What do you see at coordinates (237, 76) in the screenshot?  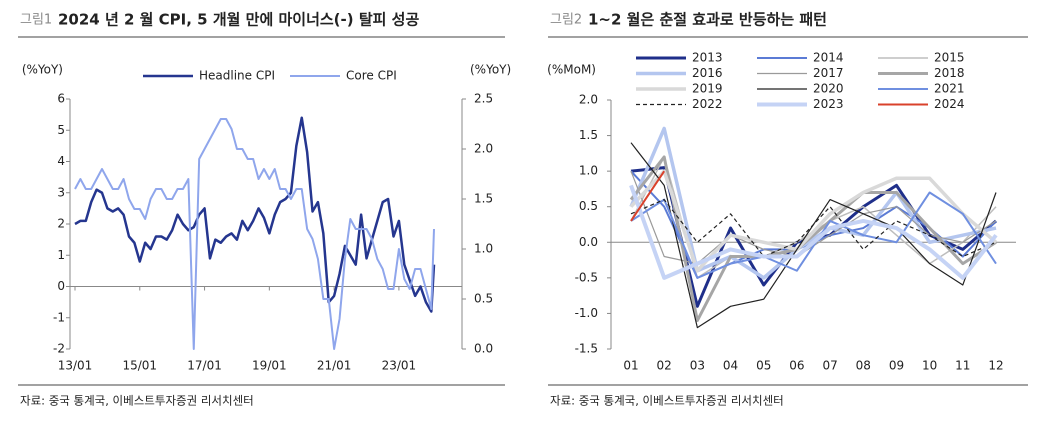 I see `legend-label: Headline CPI` at bounding box center [237, 76].